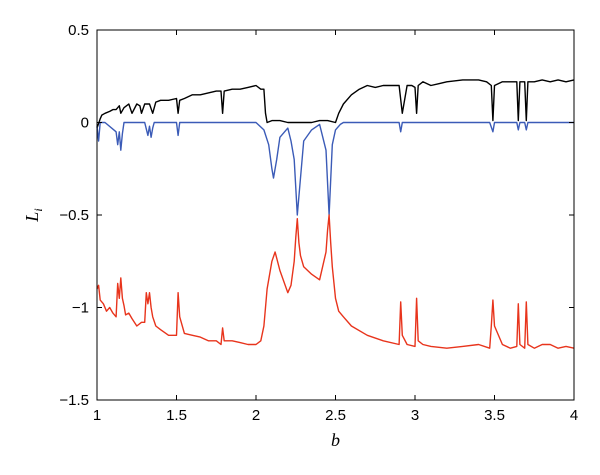 The width and height of the screenshot is (600, 475). What do you see at coordinates (74, 400) in the screenshot?
I see `y-tick-label: −1.5` at bounding box center [74, 400].